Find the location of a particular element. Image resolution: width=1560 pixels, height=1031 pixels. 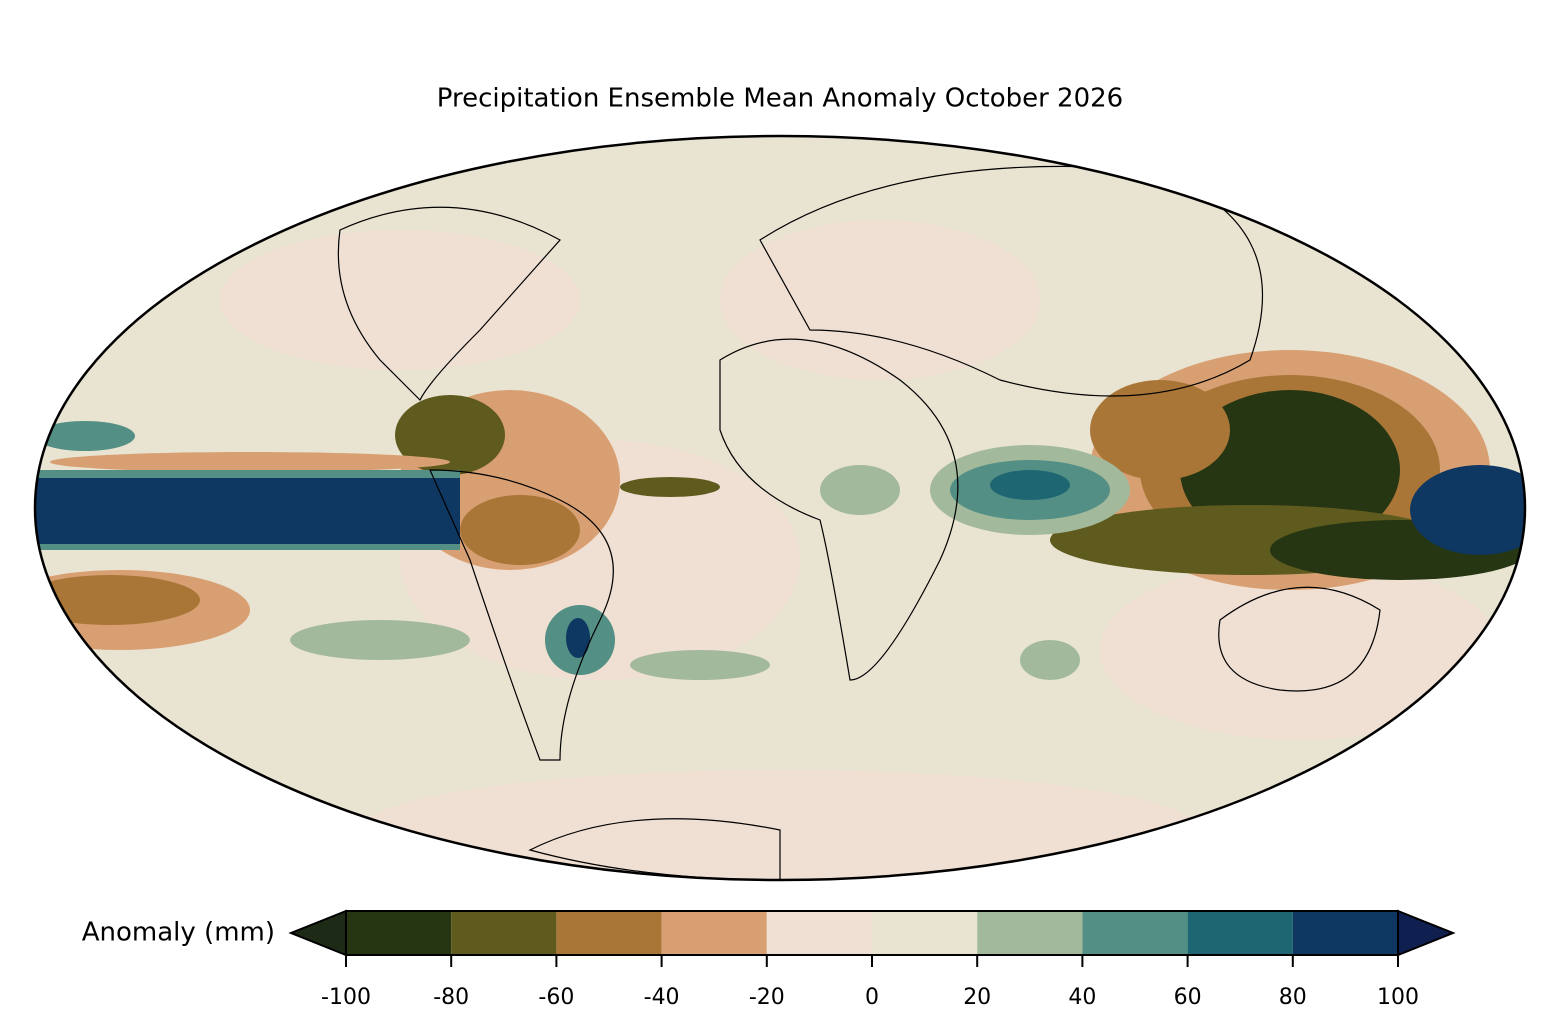

colorbar-tick-label: -80 is located at coordinates (451, 997).